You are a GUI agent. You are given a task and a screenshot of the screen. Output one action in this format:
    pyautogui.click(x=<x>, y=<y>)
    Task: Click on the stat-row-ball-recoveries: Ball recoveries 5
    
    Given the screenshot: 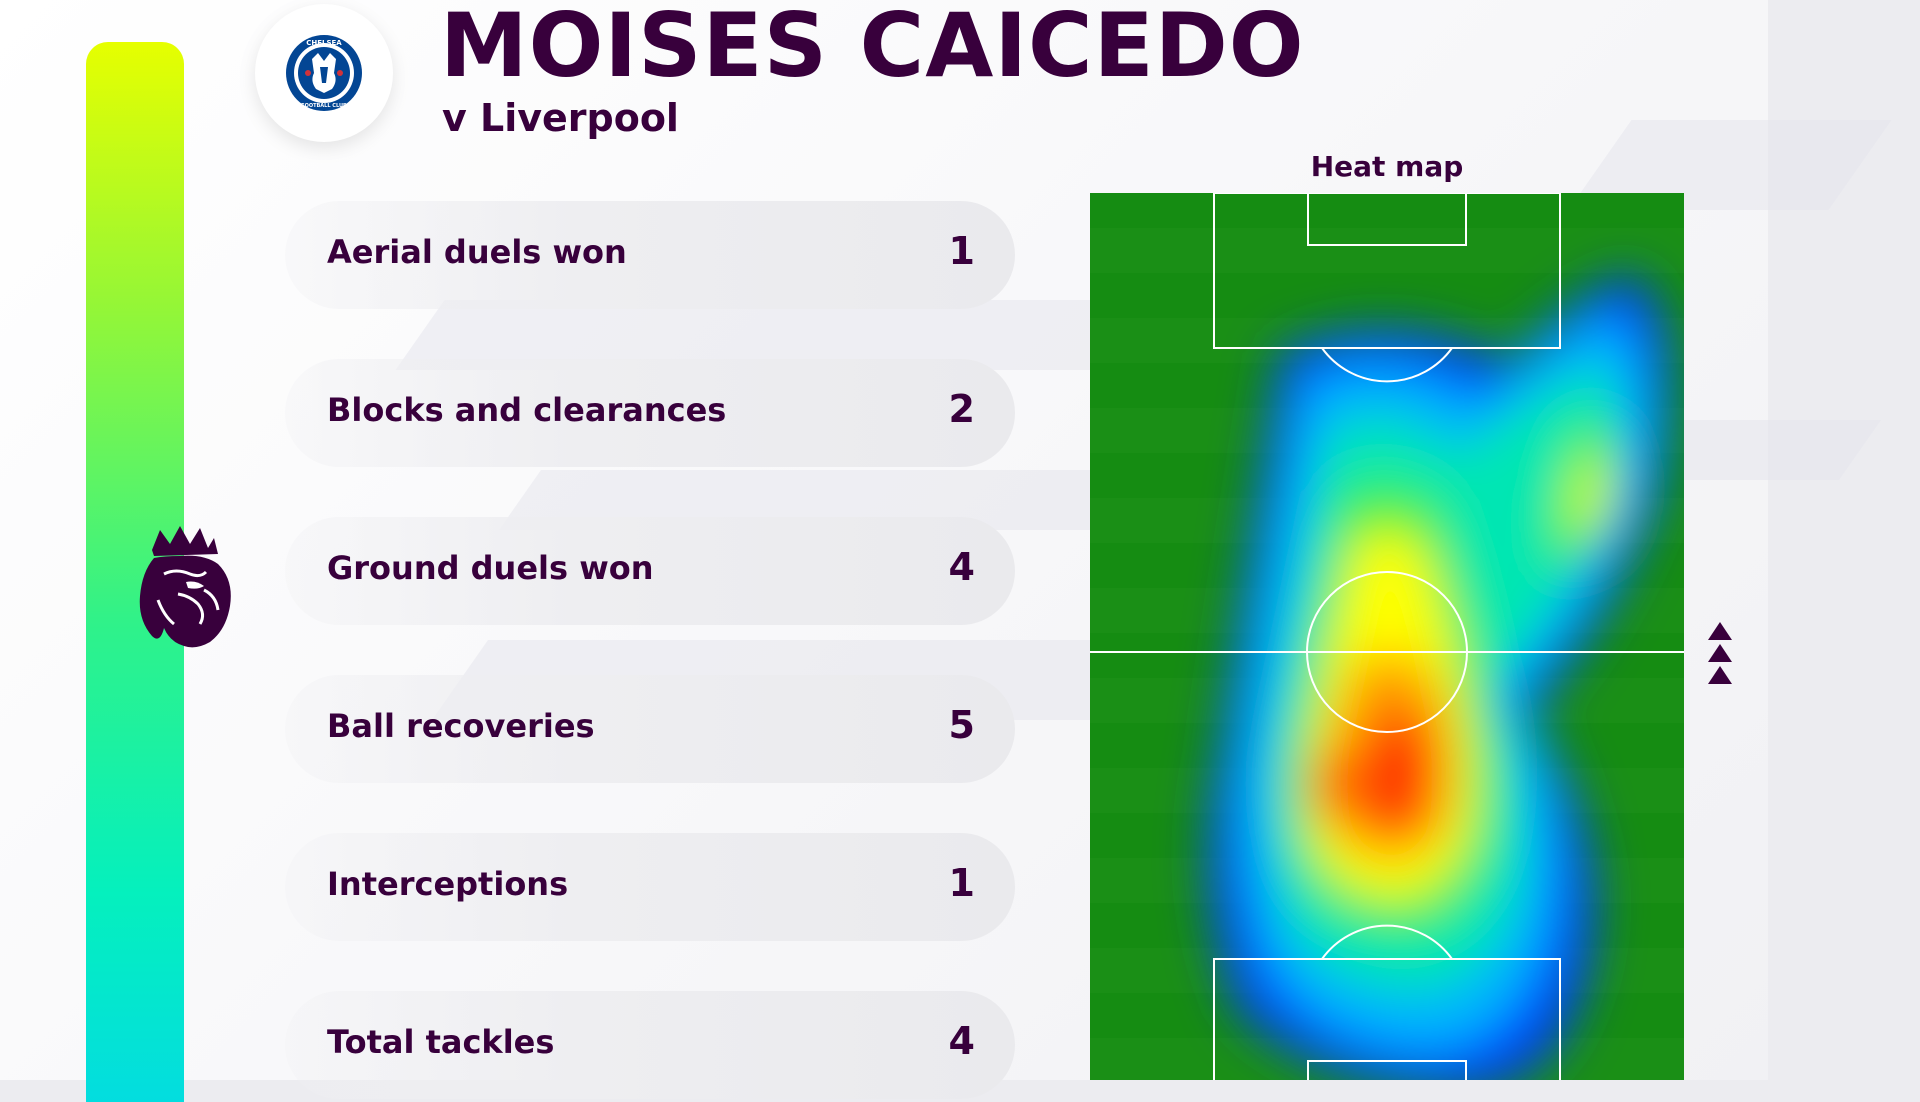 What is the action you would take?
    pyautogui.click(x=650, y=729)
    